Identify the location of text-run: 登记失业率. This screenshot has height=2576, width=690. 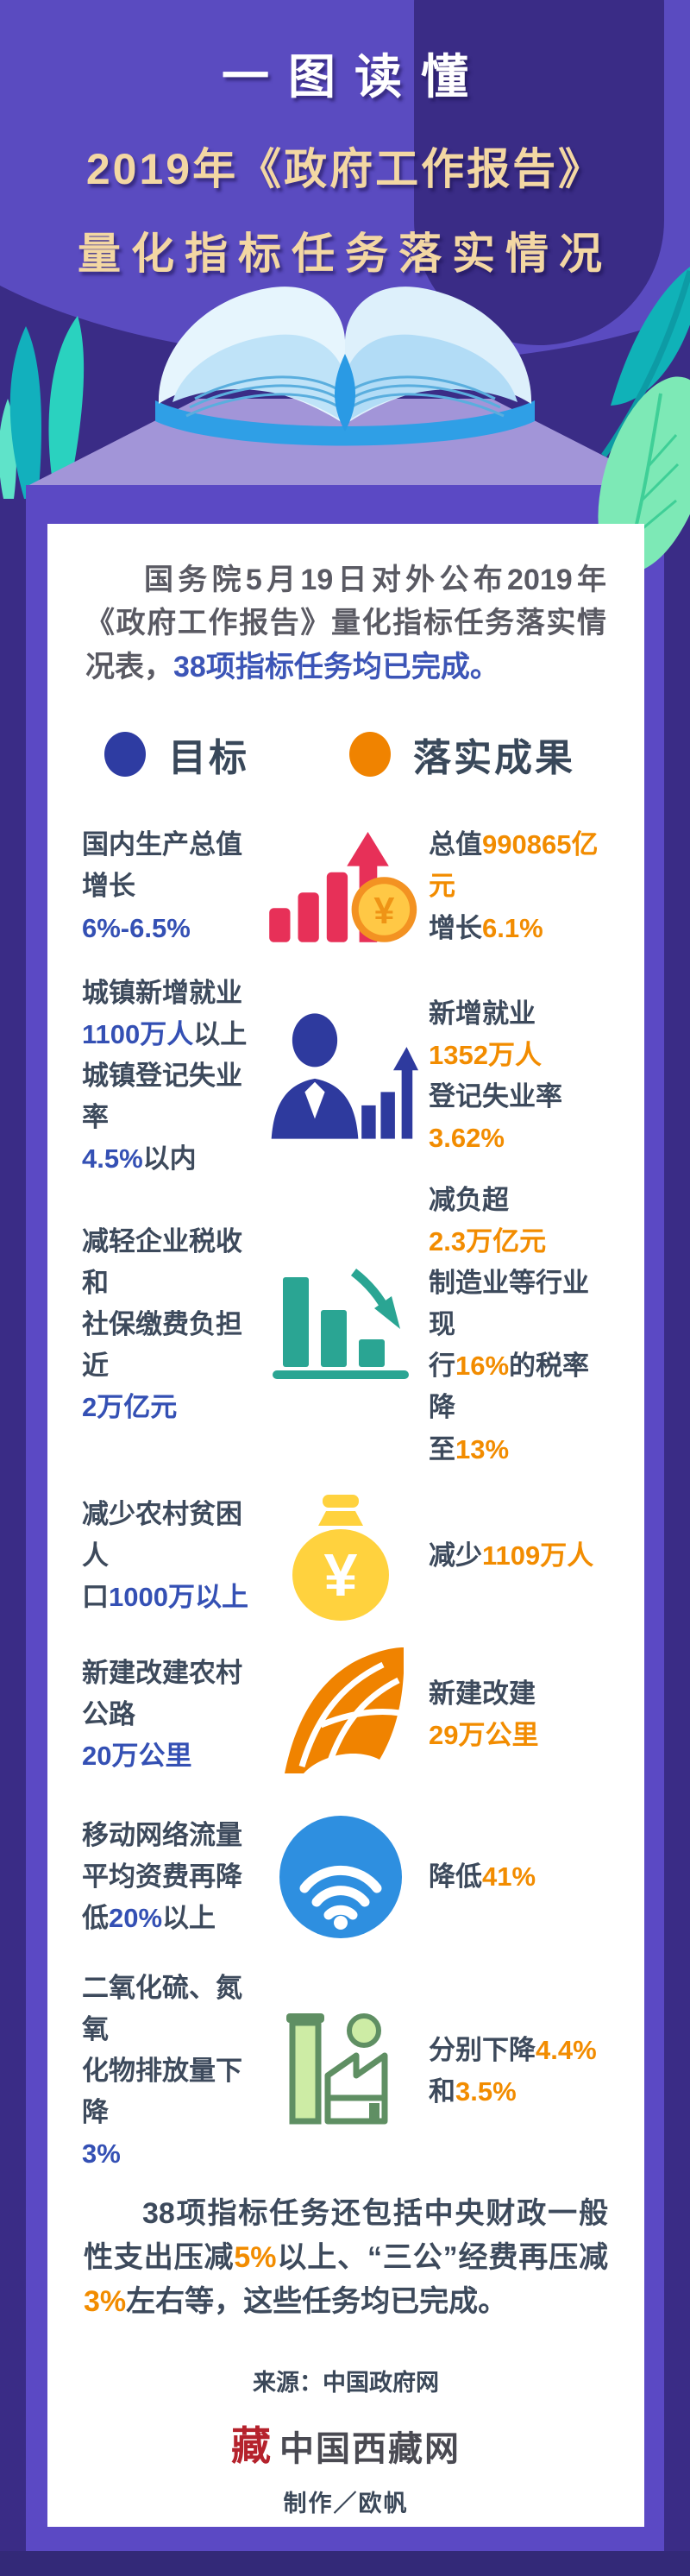
(495, 1097).